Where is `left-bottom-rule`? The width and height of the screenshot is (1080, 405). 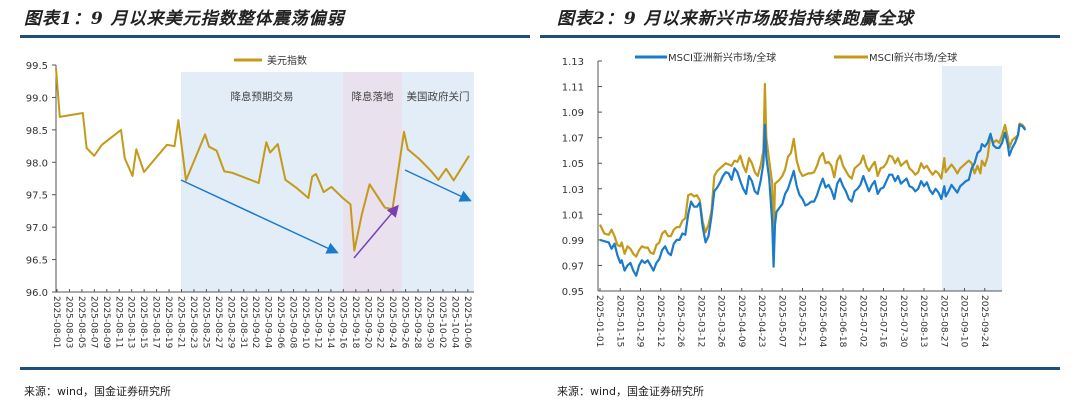
left-bottom-rule is located at coordinates (280, 368).